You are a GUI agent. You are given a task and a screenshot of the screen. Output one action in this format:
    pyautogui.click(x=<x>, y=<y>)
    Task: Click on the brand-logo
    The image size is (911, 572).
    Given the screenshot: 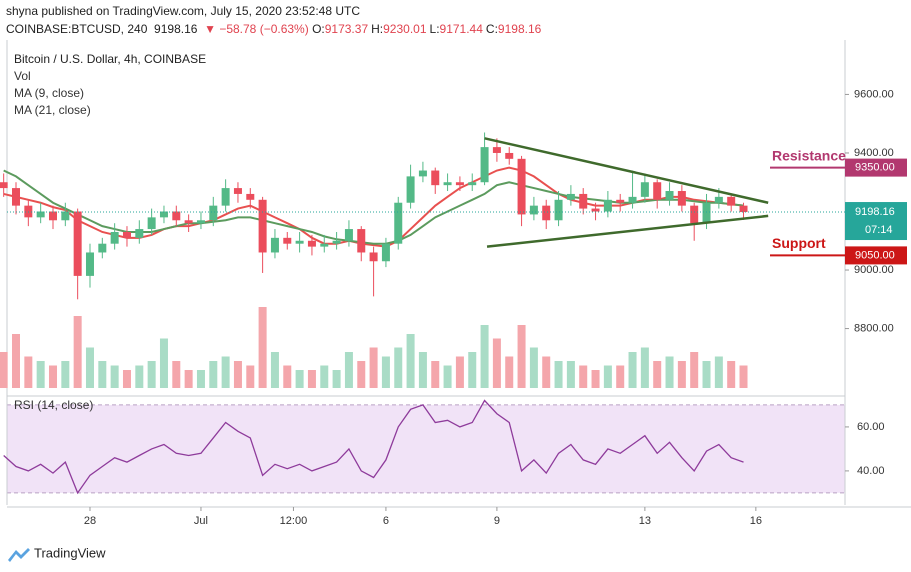 What is the action you would take?
    pyautogui.click(x=19, y=555)
    